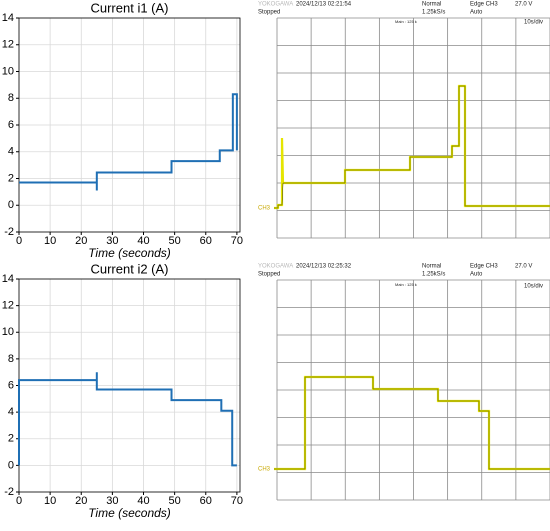 The width and height of the screenshot is (550, 531). I want to click on chart-title: Current i1 (A), so click(129, 7).